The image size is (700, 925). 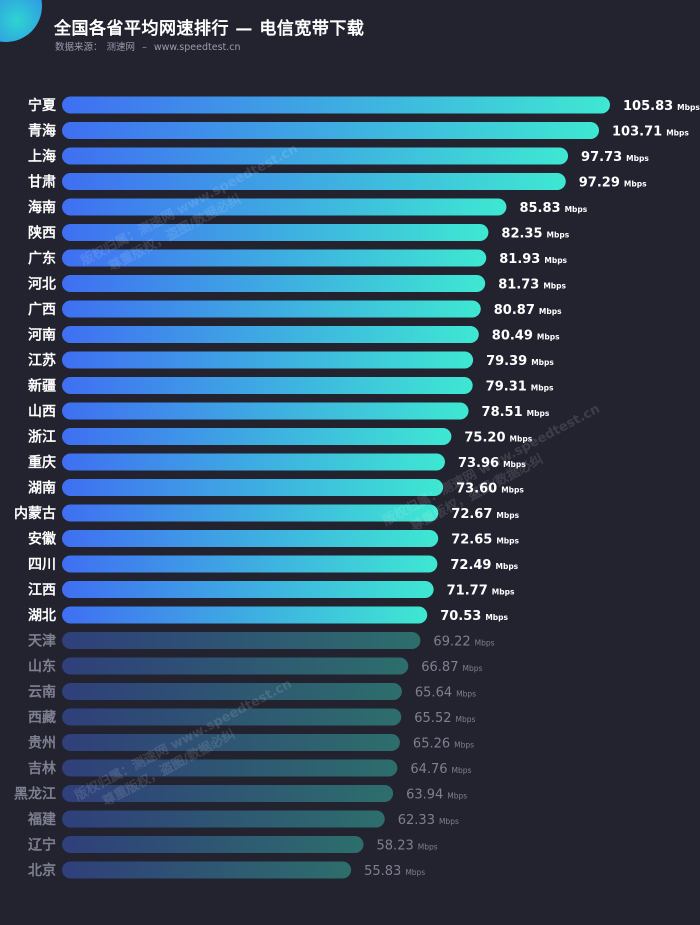 What do you see at coordinates (539, 208) in the screenshot?
I see `value-number: 85.83` at bounding box center [539, 208].